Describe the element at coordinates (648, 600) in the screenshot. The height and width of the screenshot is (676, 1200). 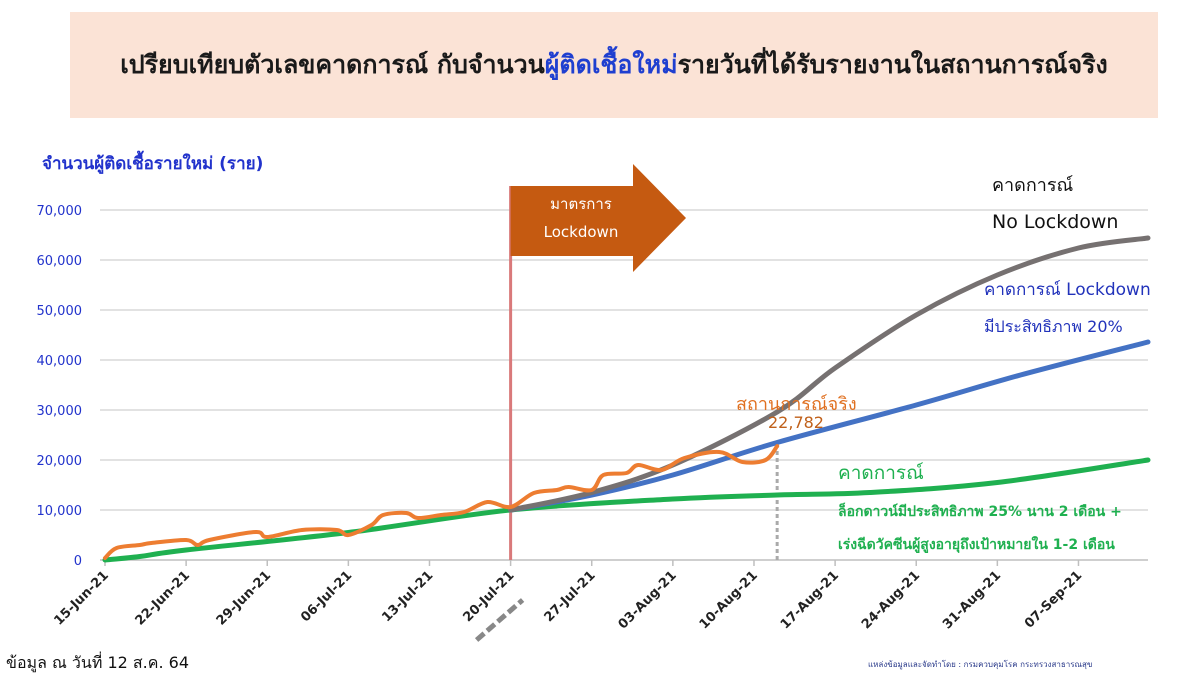
I see `x-tick-label: 03-Aug-21` at that location.